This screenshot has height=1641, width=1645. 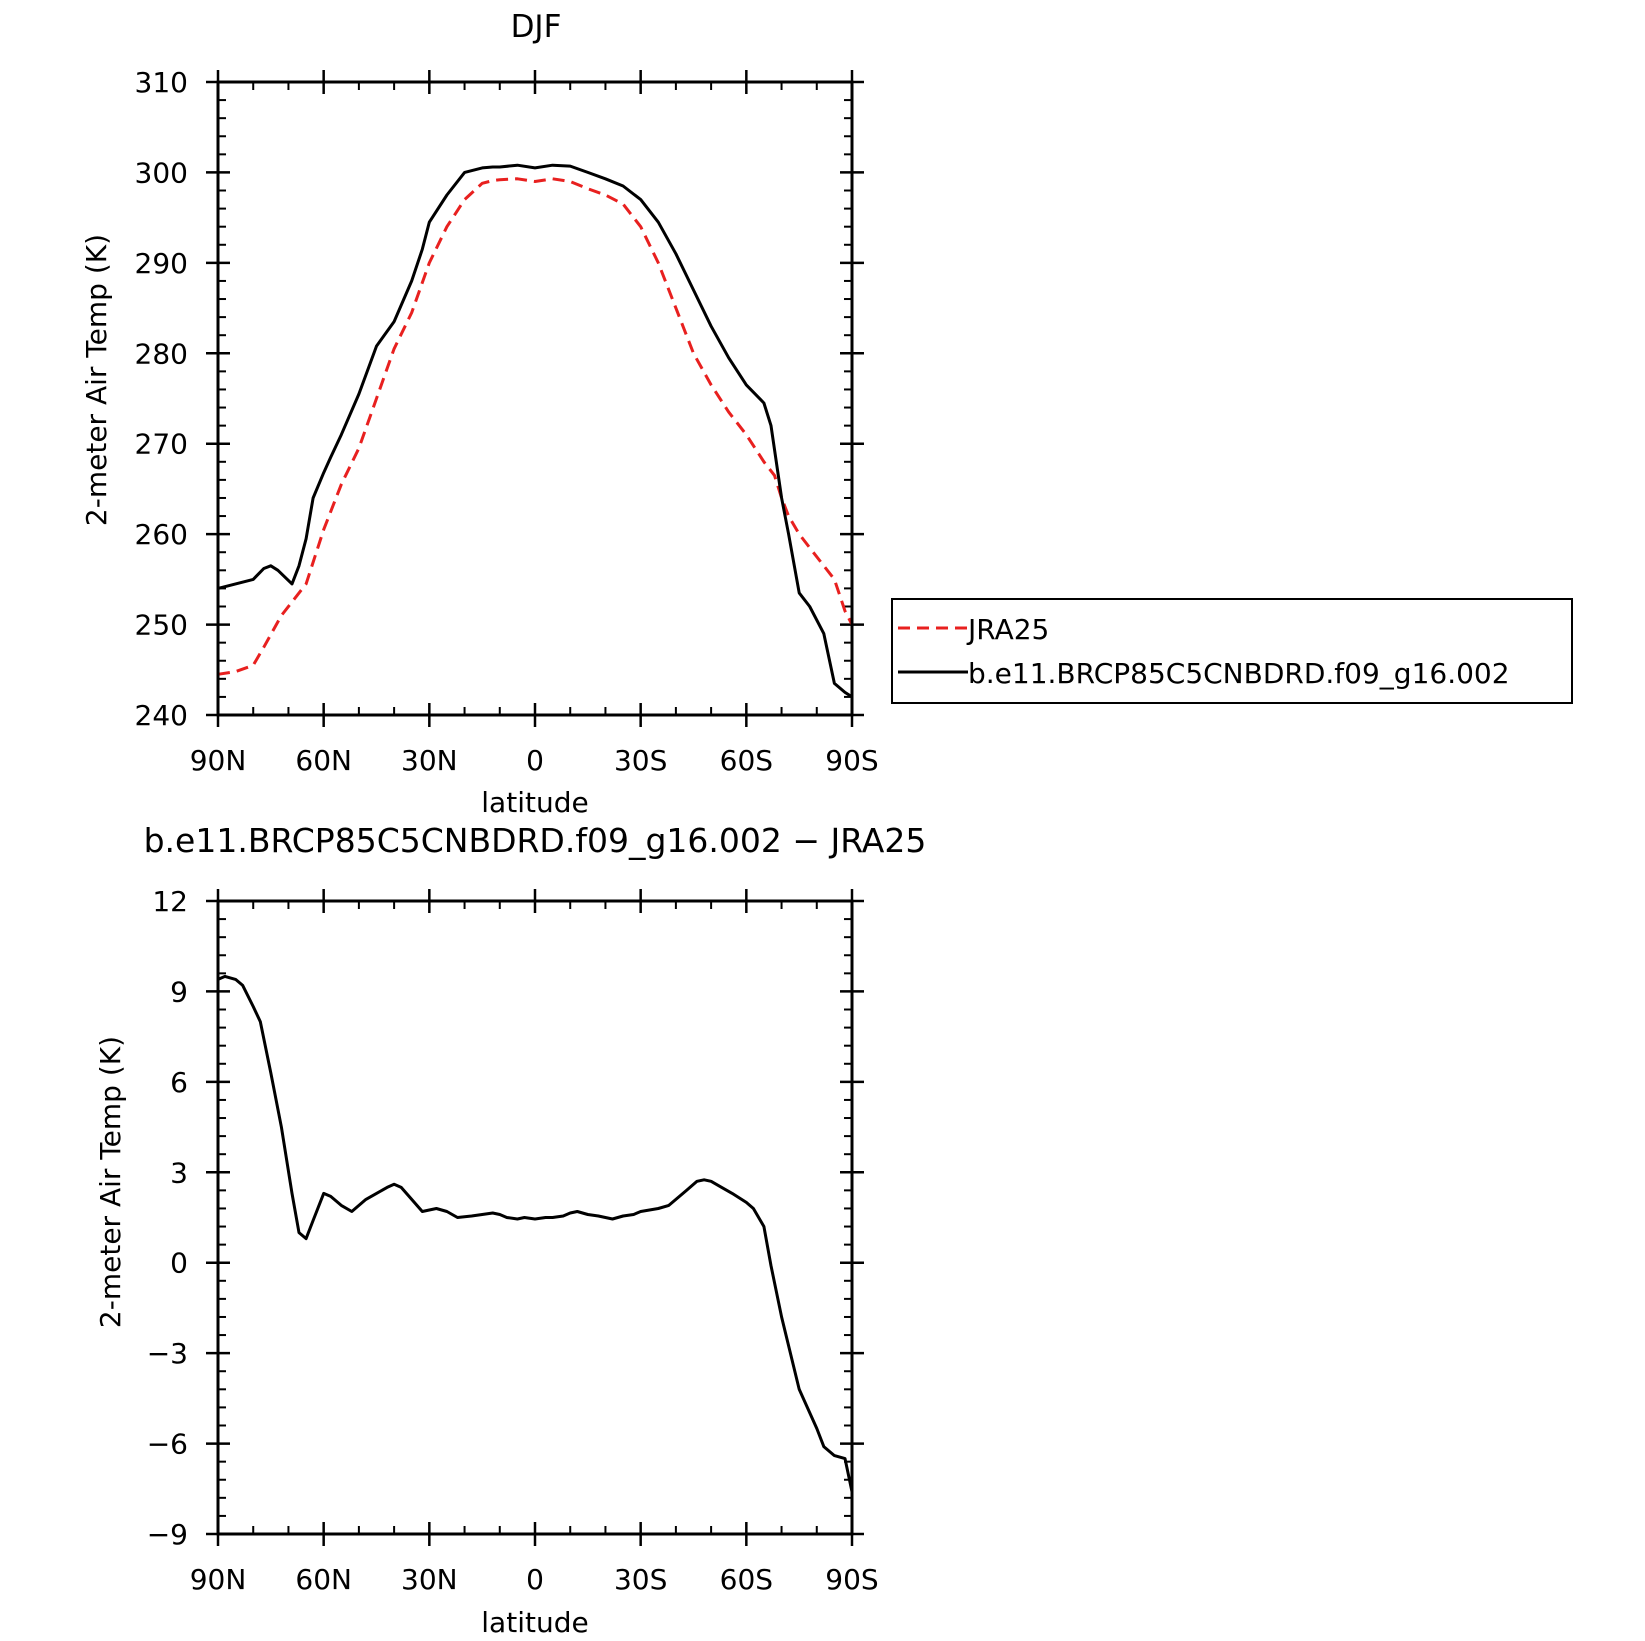 I want to click on bottom-xtick-label: 60S, so click(x=746, y=1579).